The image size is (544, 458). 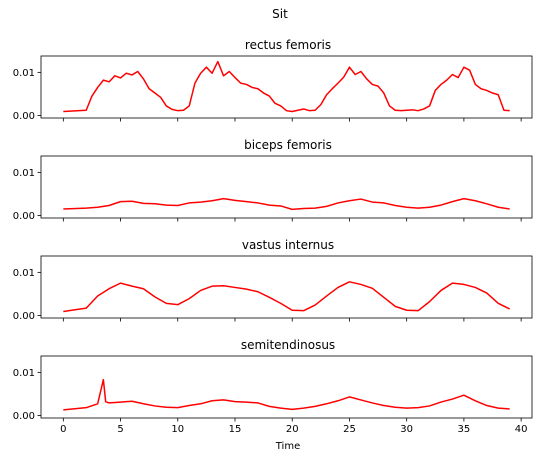 I want to click on x-tick-label: 30, so click(x=406, y=429).